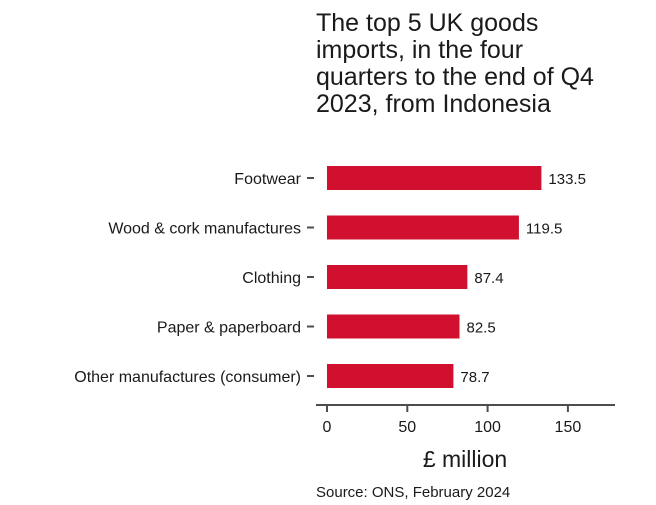  I want to click on category-label: Other manufactures (consumer), so click(187, 377).